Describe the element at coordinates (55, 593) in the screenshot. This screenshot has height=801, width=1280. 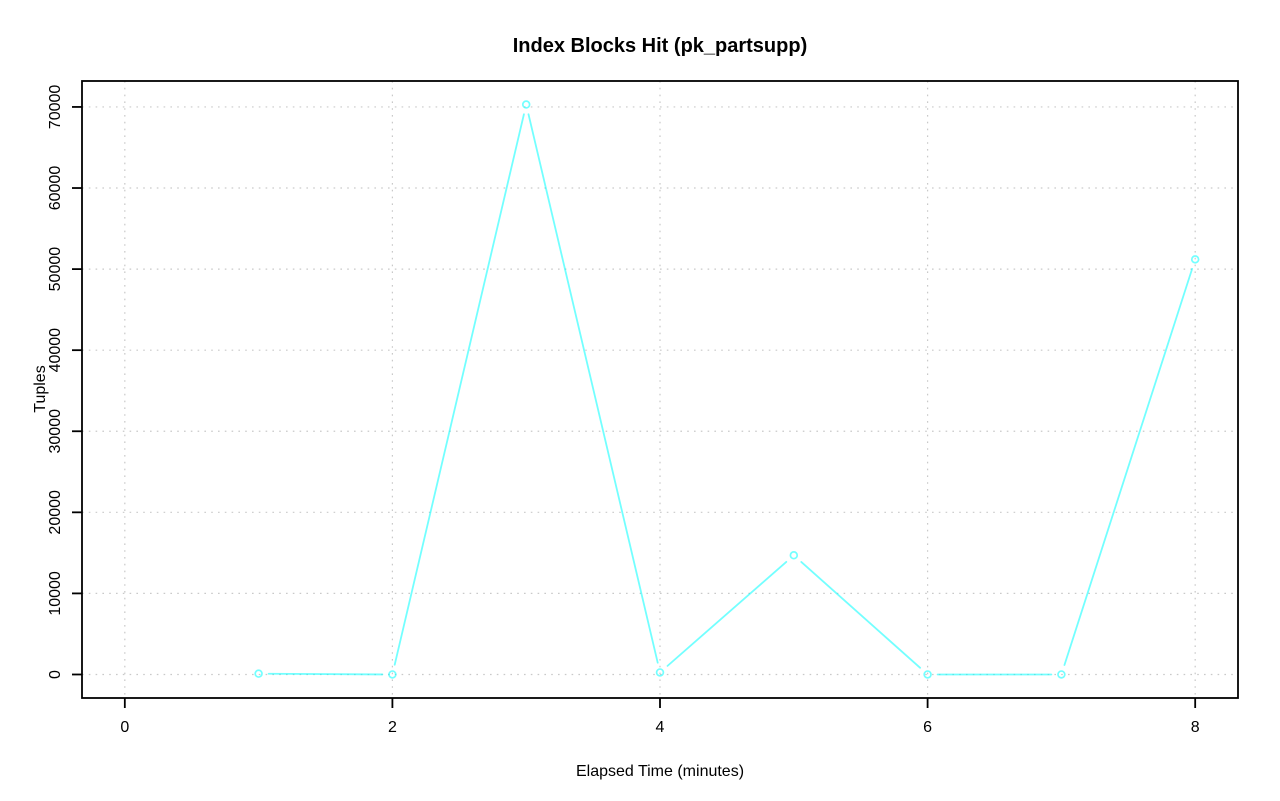
I see `y-tick-label: 10000` at that location.